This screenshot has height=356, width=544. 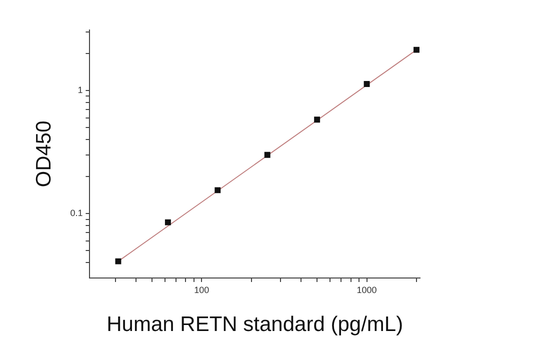 I want to click on y-tick-label: 1, so click(x=80, y=89).